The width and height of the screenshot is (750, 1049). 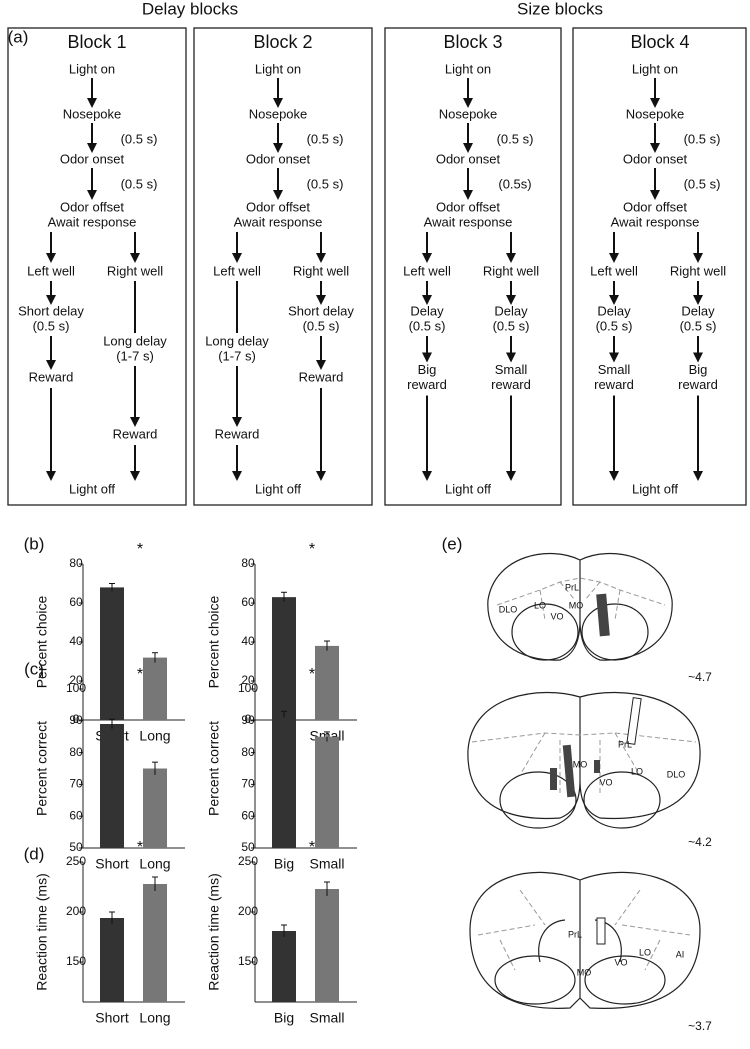 I want to click on y-tick-label: 50, so click(x=76, y=847).